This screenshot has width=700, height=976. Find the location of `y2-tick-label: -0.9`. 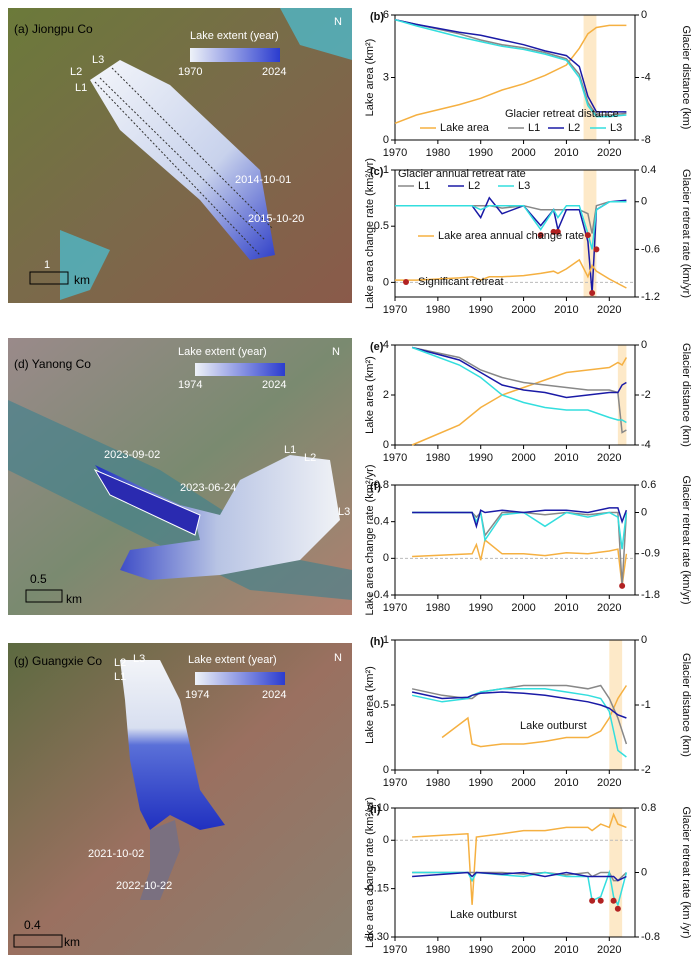

y2-tick-label: -0.9 is located at coordinates (650, 554).